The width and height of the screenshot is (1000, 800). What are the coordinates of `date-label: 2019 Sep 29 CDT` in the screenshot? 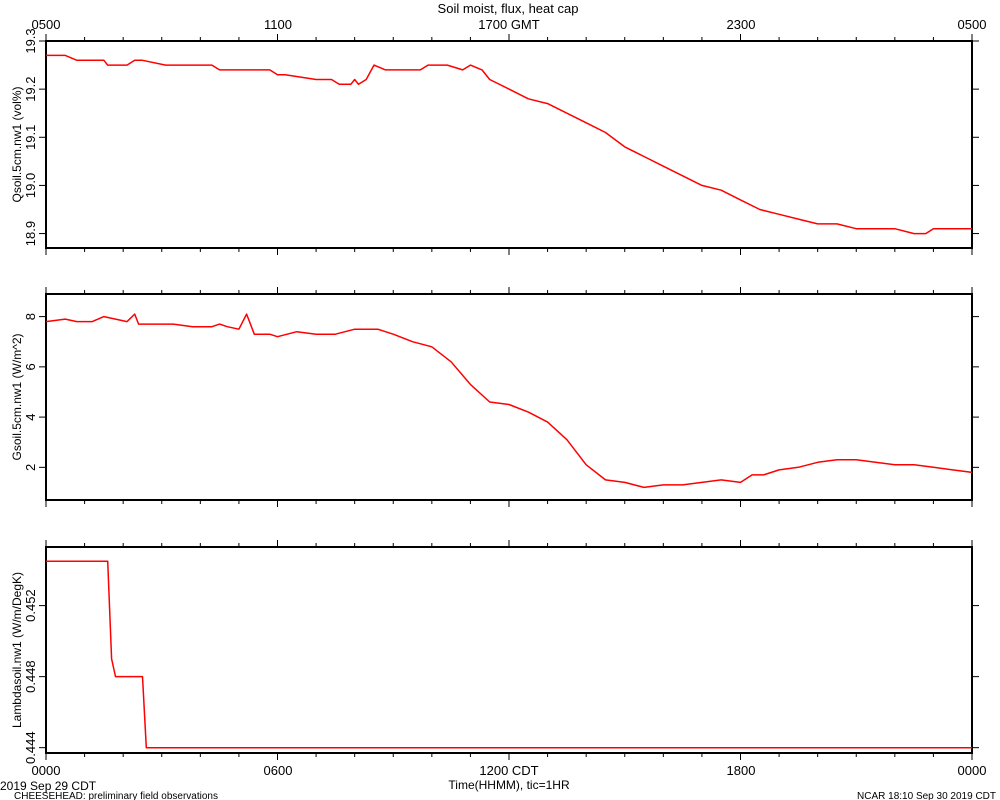 It's located at (48, 786).